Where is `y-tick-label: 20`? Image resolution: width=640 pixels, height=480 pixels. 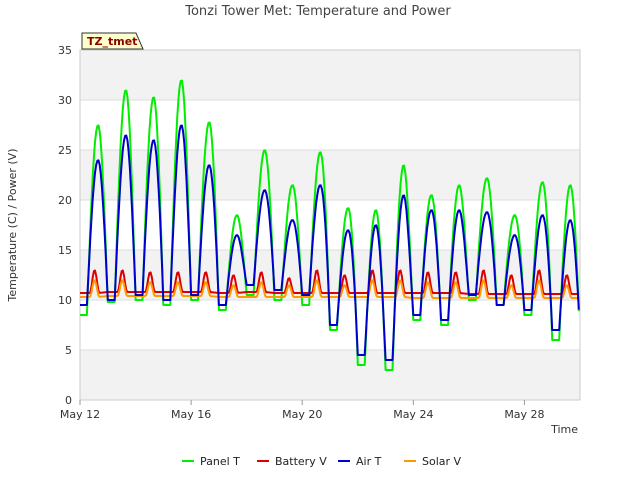
y-tick-label: 20 is located at coordinates (65, 200).